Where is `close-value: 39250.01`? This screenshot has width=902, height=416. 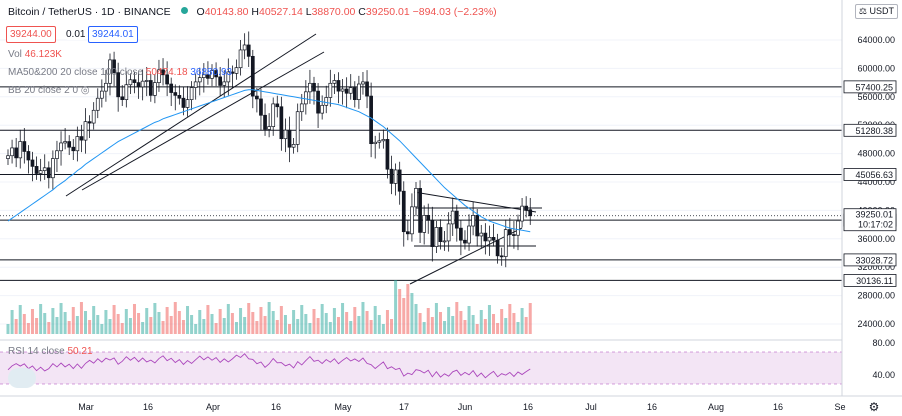 close-value: 39250.01 is located at coordinates (387, 12).